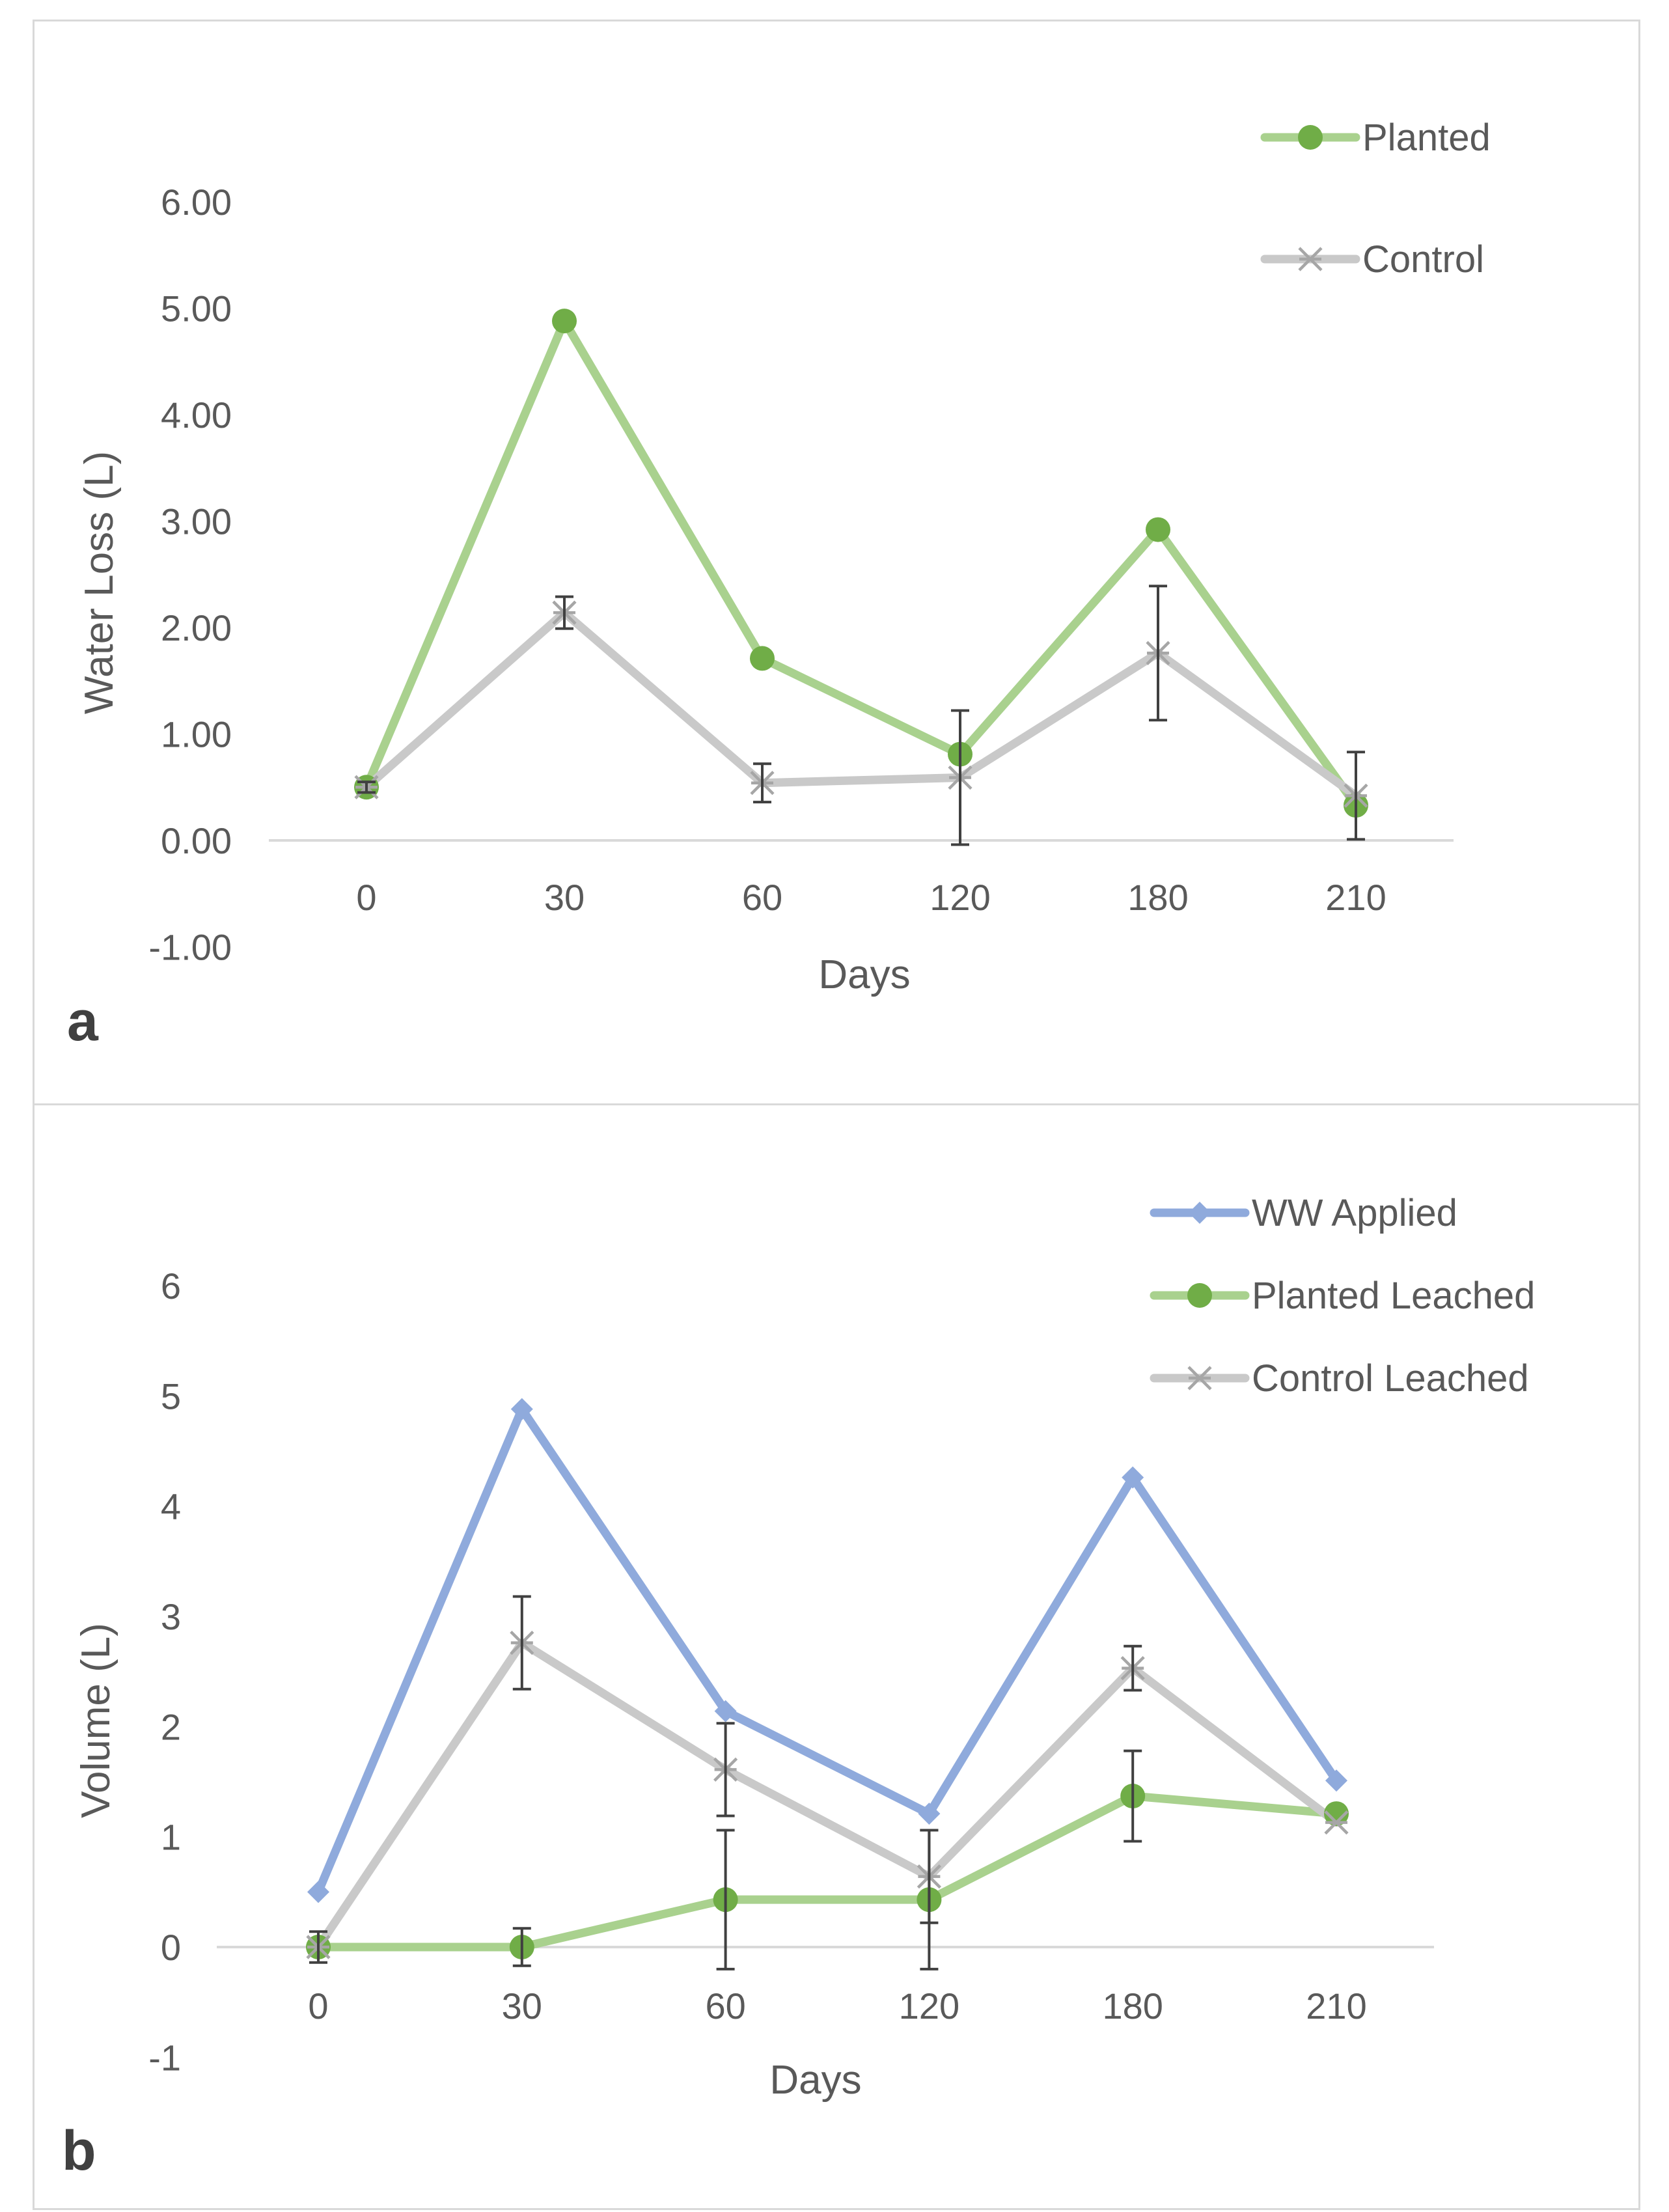  Describe the element at coordinates (171, 1947) in the screenshot. I see `y-tick-label: 0` at that location.